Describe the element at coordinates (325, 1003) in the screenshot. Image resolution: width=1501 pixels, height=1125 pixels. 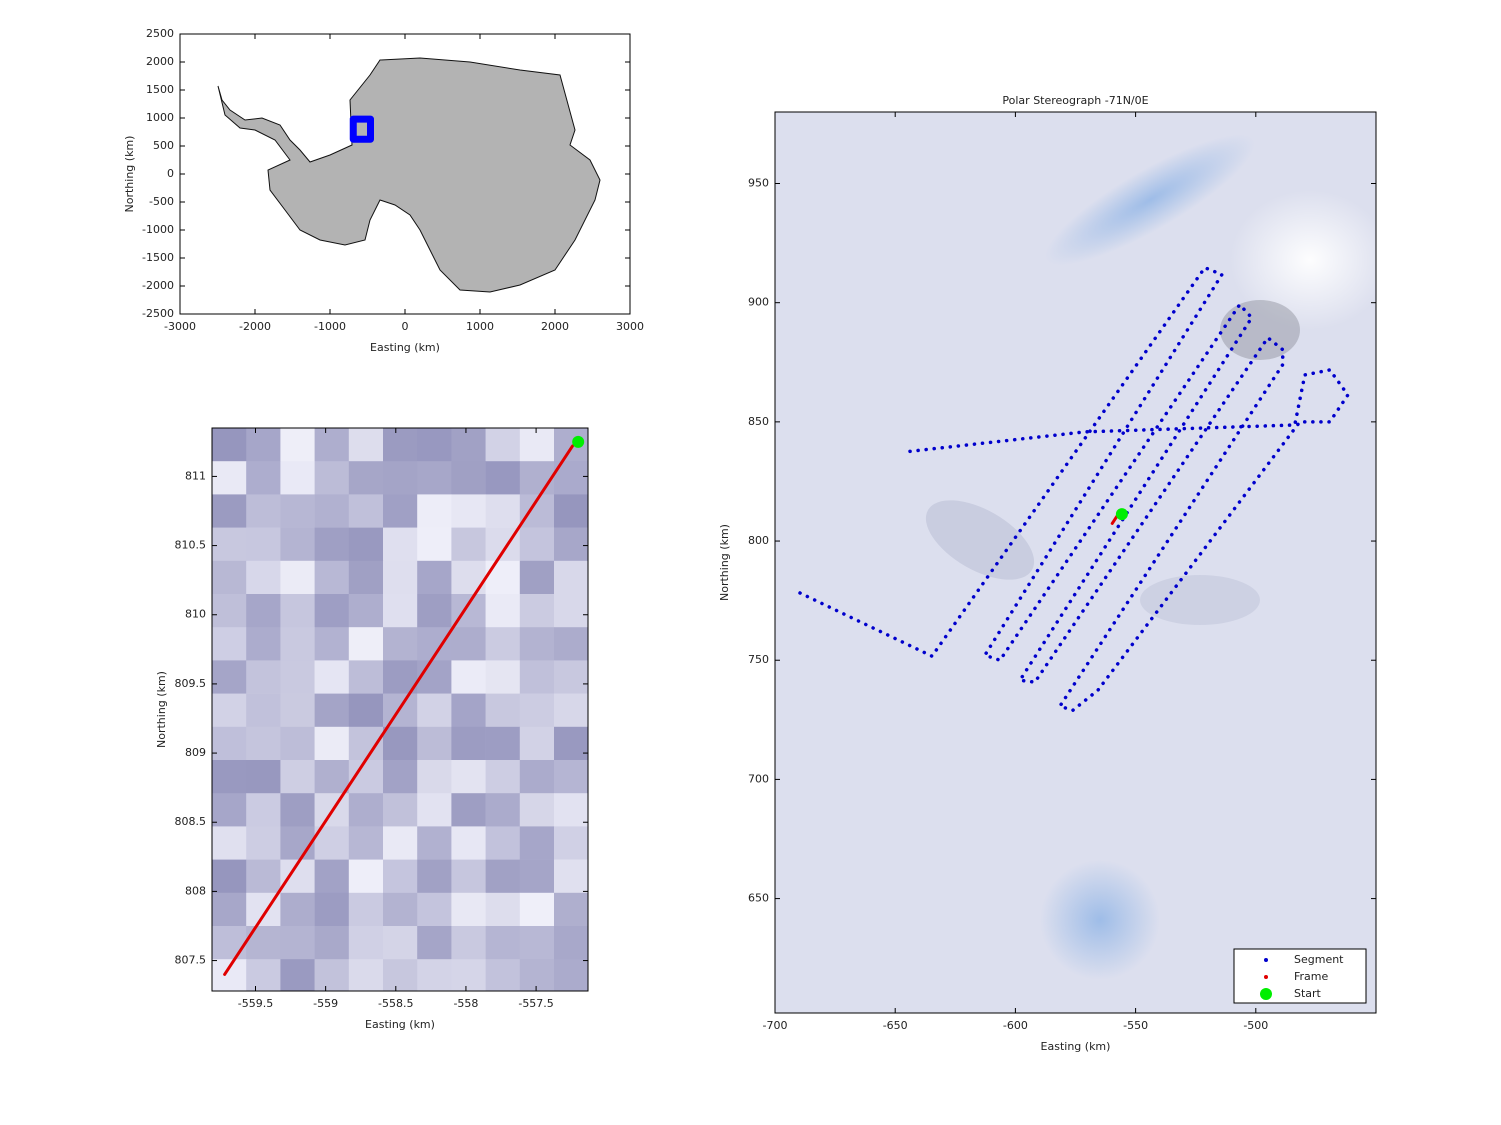
I see `x-tick-label: -559` at that location.